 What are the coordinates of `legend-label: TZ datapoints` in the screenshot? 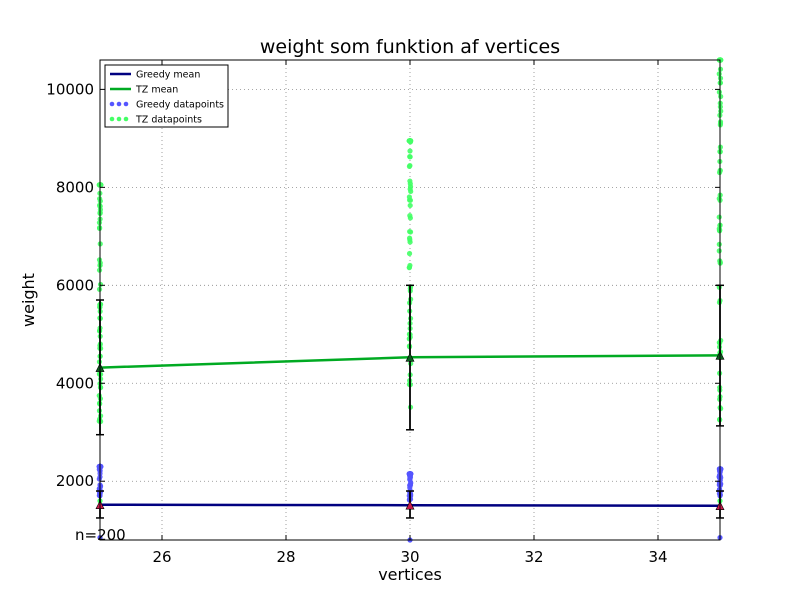 It's located at (168, 120).